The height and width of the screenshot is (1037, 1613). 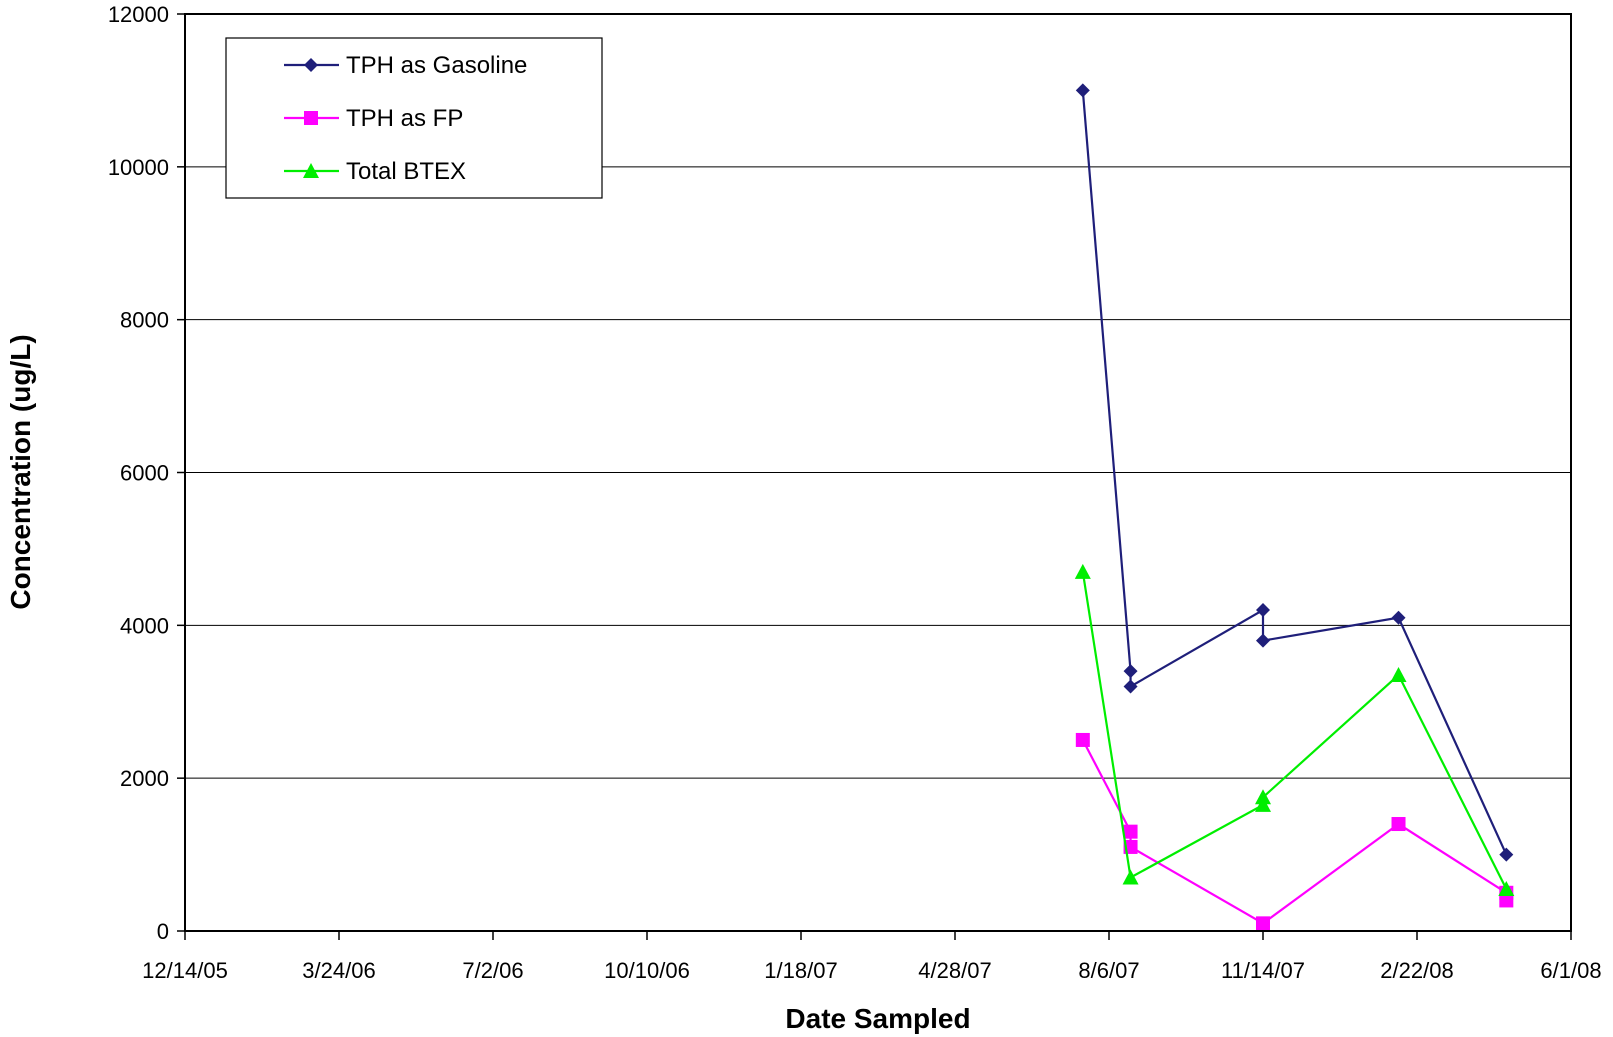 I want to click on x-tick-label: 4/28/07, so click(x=954, y=970).